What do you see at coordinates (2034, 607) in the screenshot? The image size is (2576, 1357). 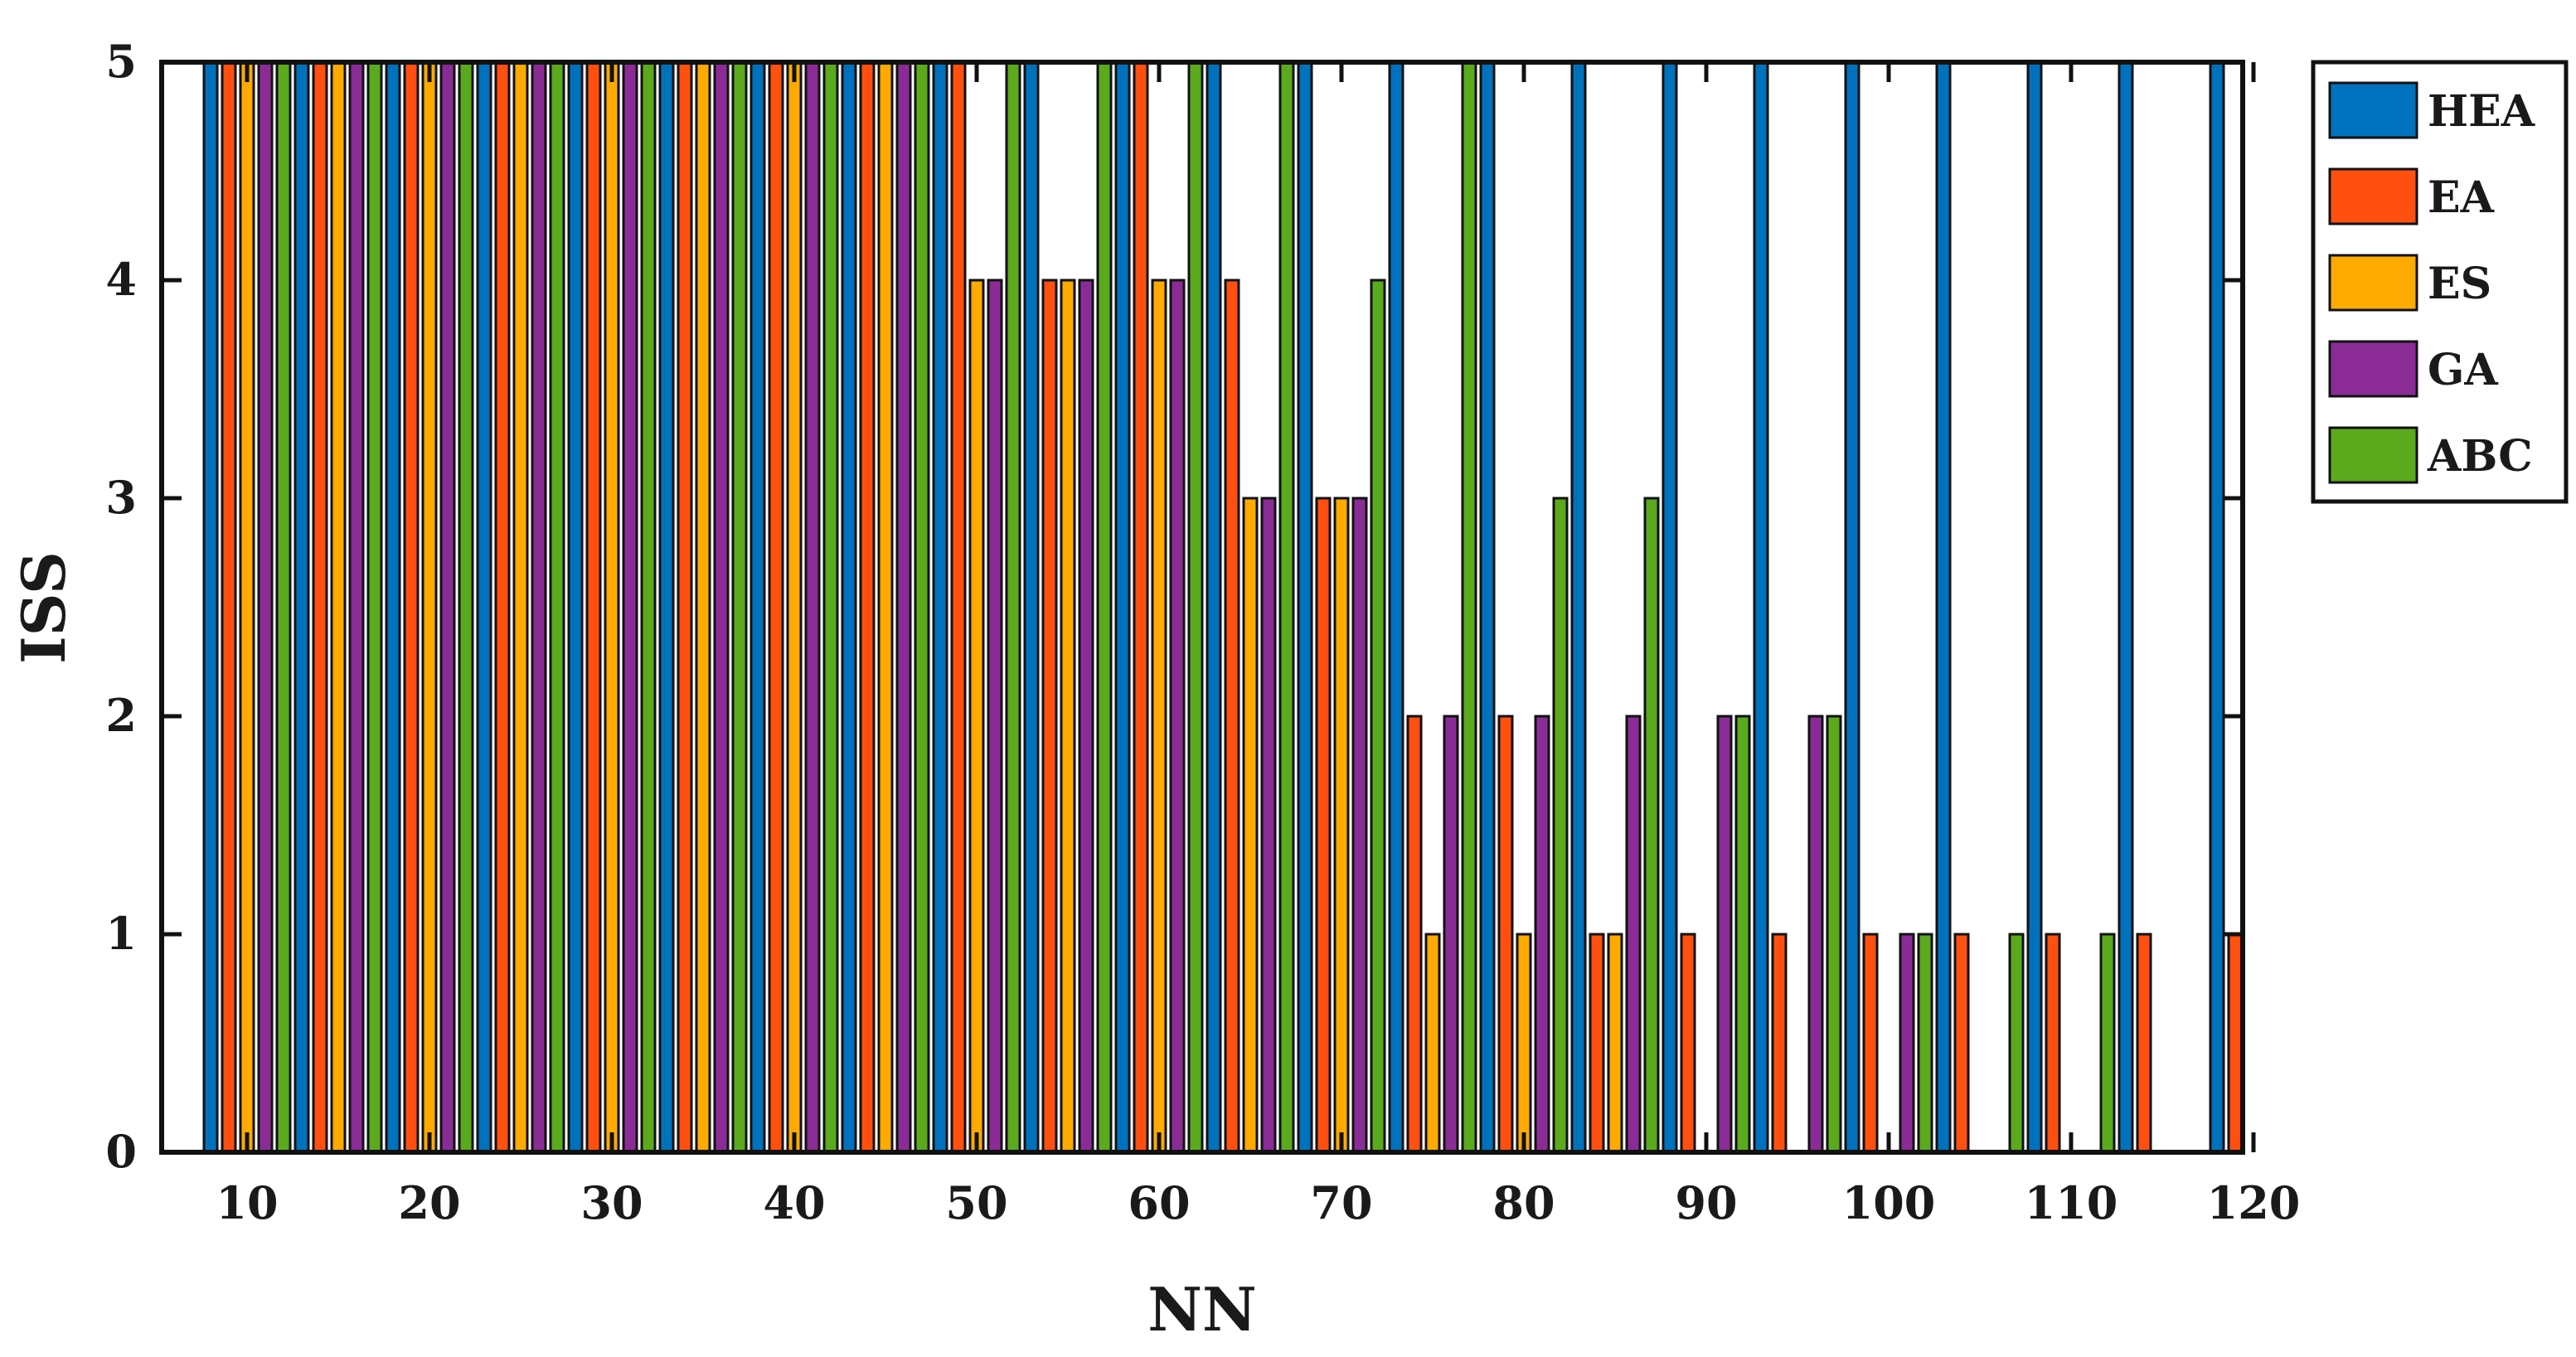 I see `bar-hea-nn110` at bounding box center [2034, 607].